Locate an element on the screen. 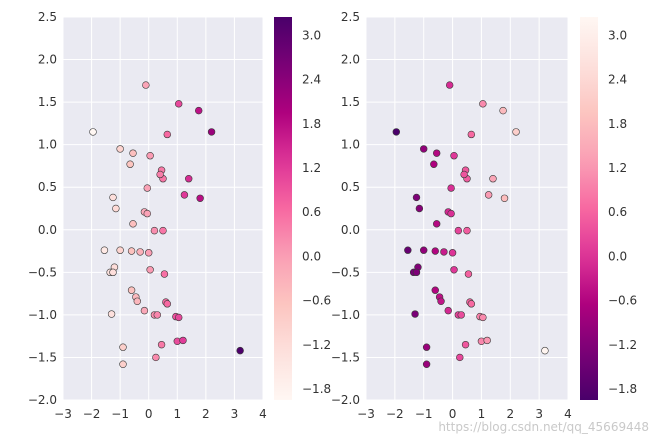 This screenshot has height=440, width=657. x-tick-label: −3 is located at coordinates (366, 414).